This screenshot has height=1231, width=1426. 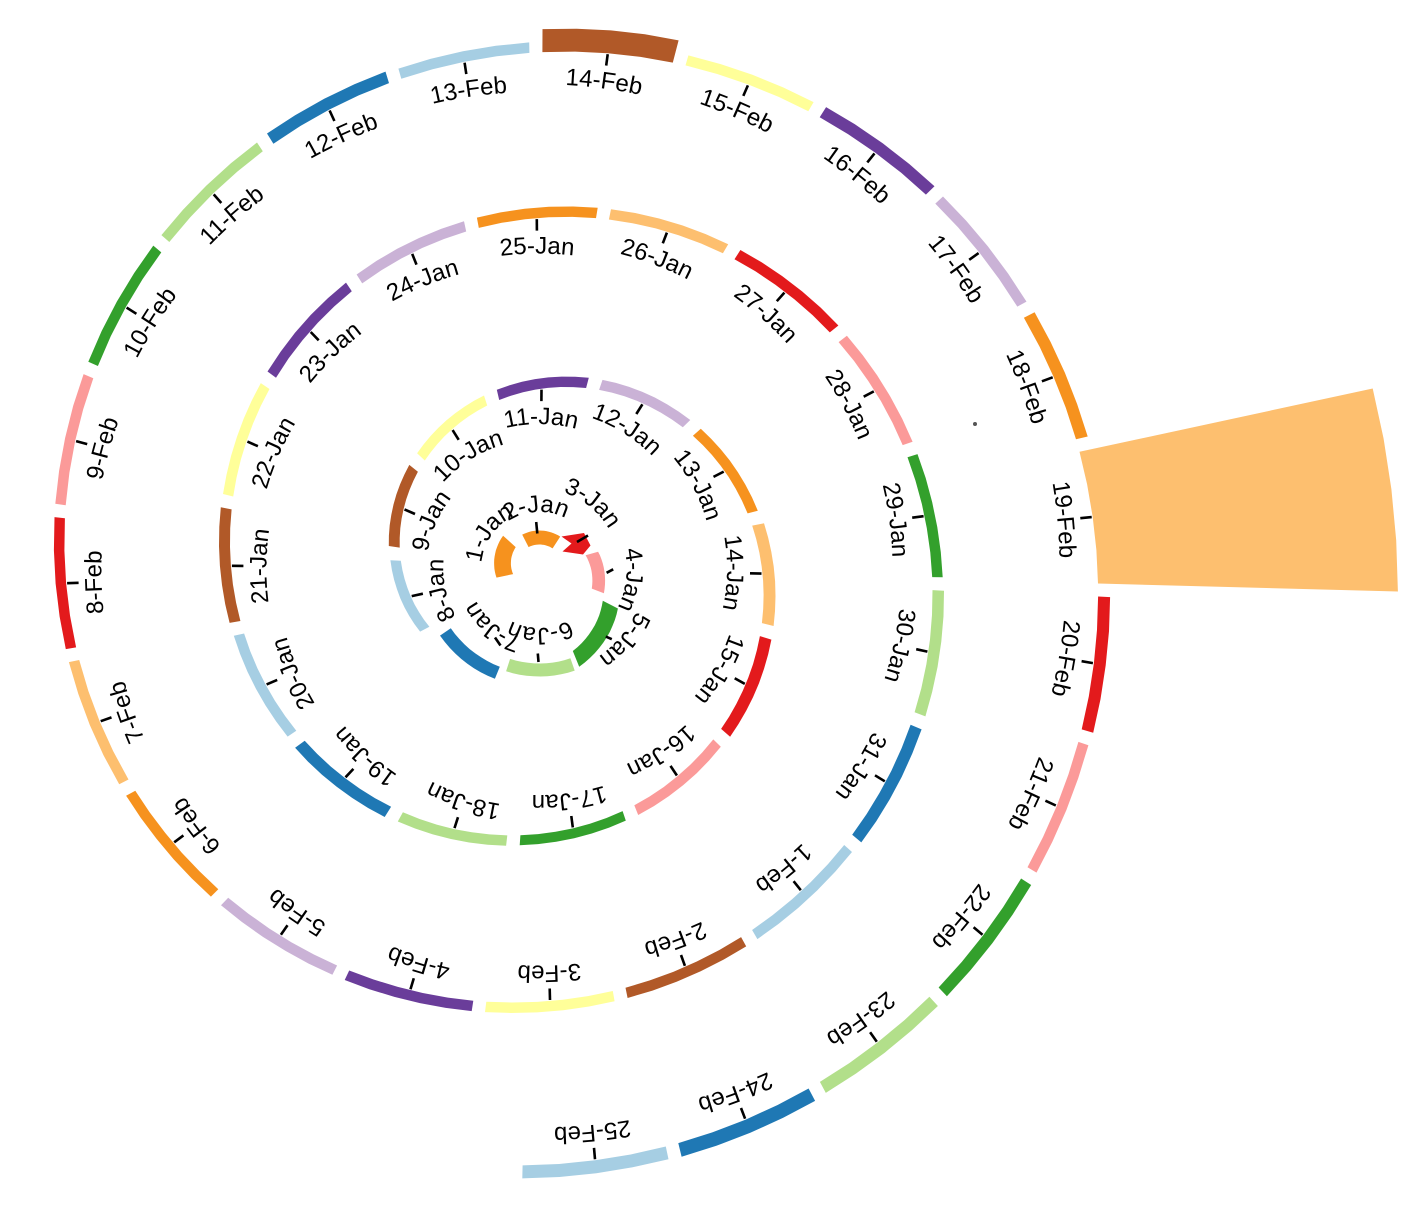 I want to click on svg-text: 25-Jan, so click(x=536, y=247).